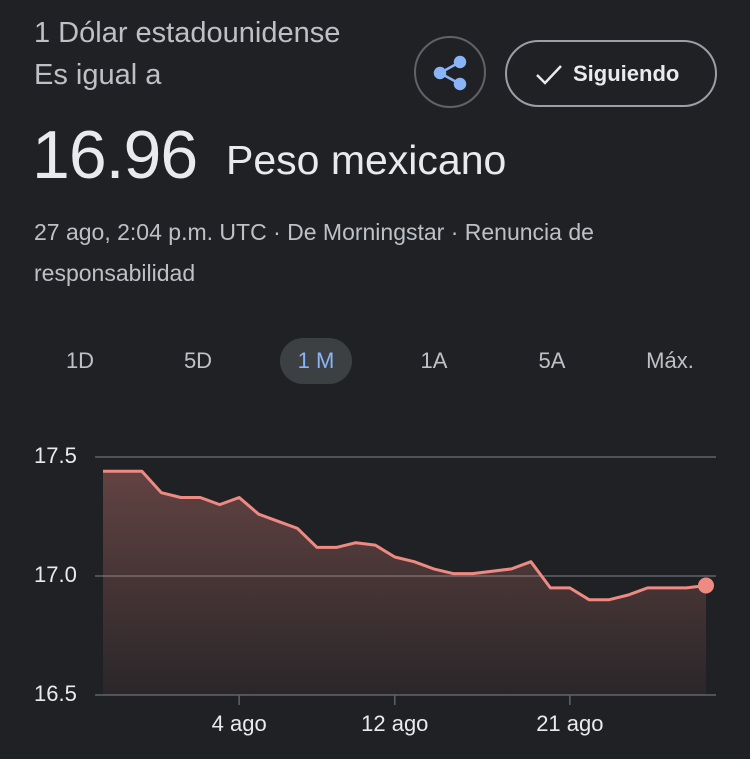  What do you see at coordinates (394, 723) in the screenshot?
I see `x-tick-label: 12 ago` at bounding box center [394, 723].